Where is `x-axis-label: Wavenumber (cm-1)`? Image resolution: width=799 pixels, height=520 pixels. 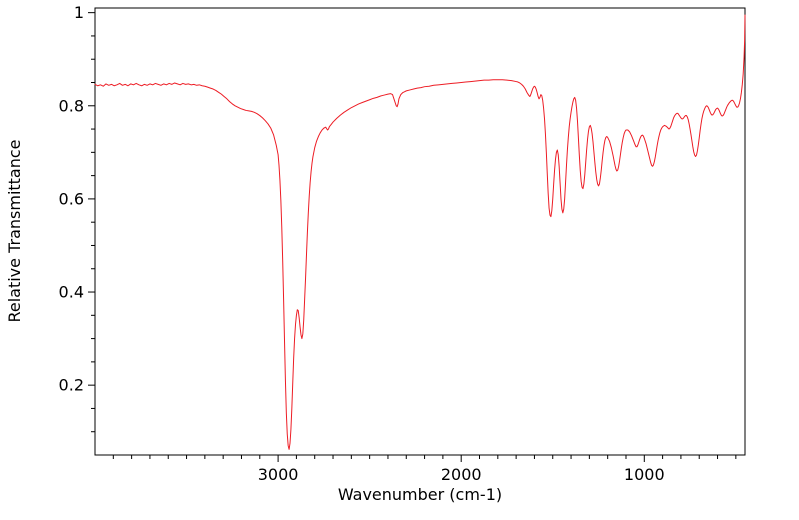 x-axis-label: Wavenumber (cm-1) is located at coordinates (420, 494).